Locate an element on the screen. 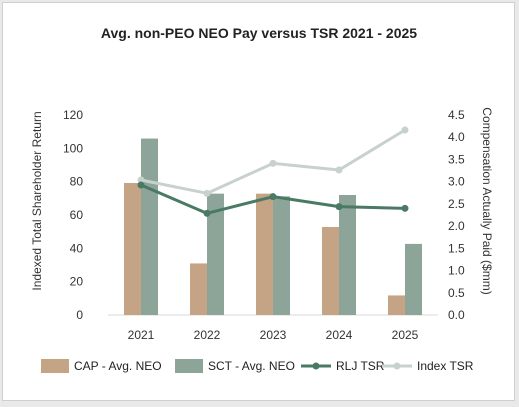 This screenshot has width=519, height=407. legend-label-cap-avg-neo: CAP - Avg. NEO is located at coordinates (118, 366).